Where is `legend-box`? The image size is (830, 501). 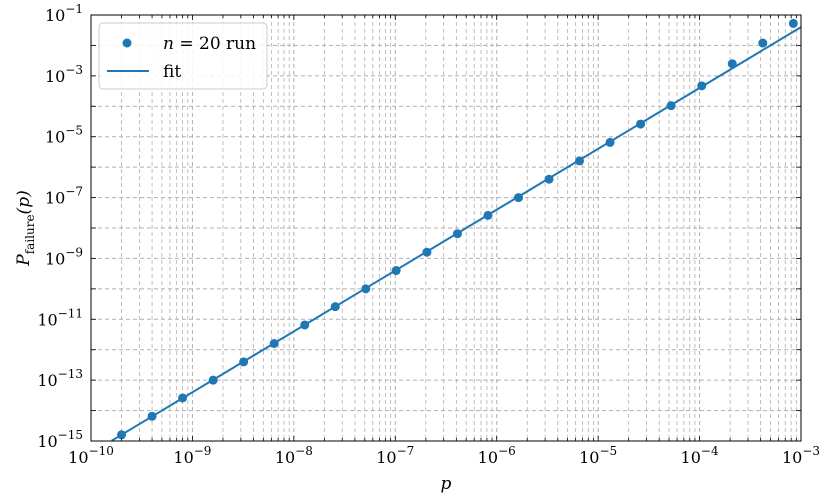 legend-box is located at coordinates (183, 56).